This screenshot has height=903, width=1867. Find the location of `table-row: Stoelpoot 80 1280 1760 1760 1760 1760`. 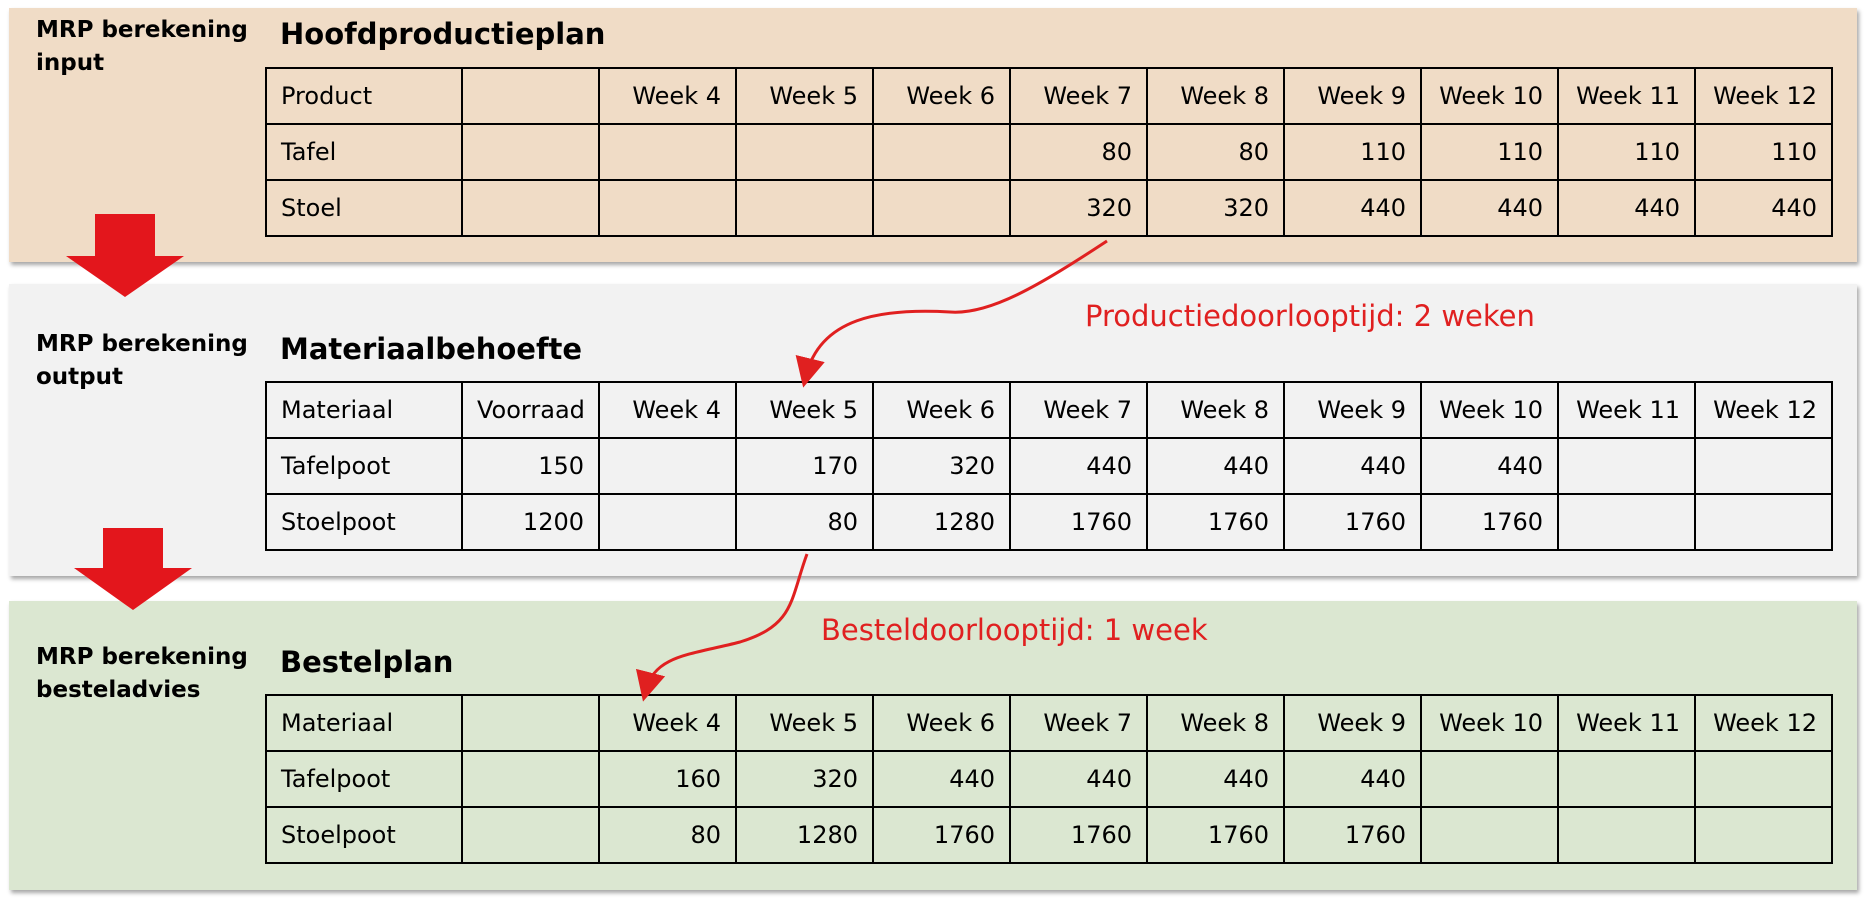

table-row: Stoelpoot 80 1280 1760 1760 1760 1760 is located at coordinates (1049, 835).